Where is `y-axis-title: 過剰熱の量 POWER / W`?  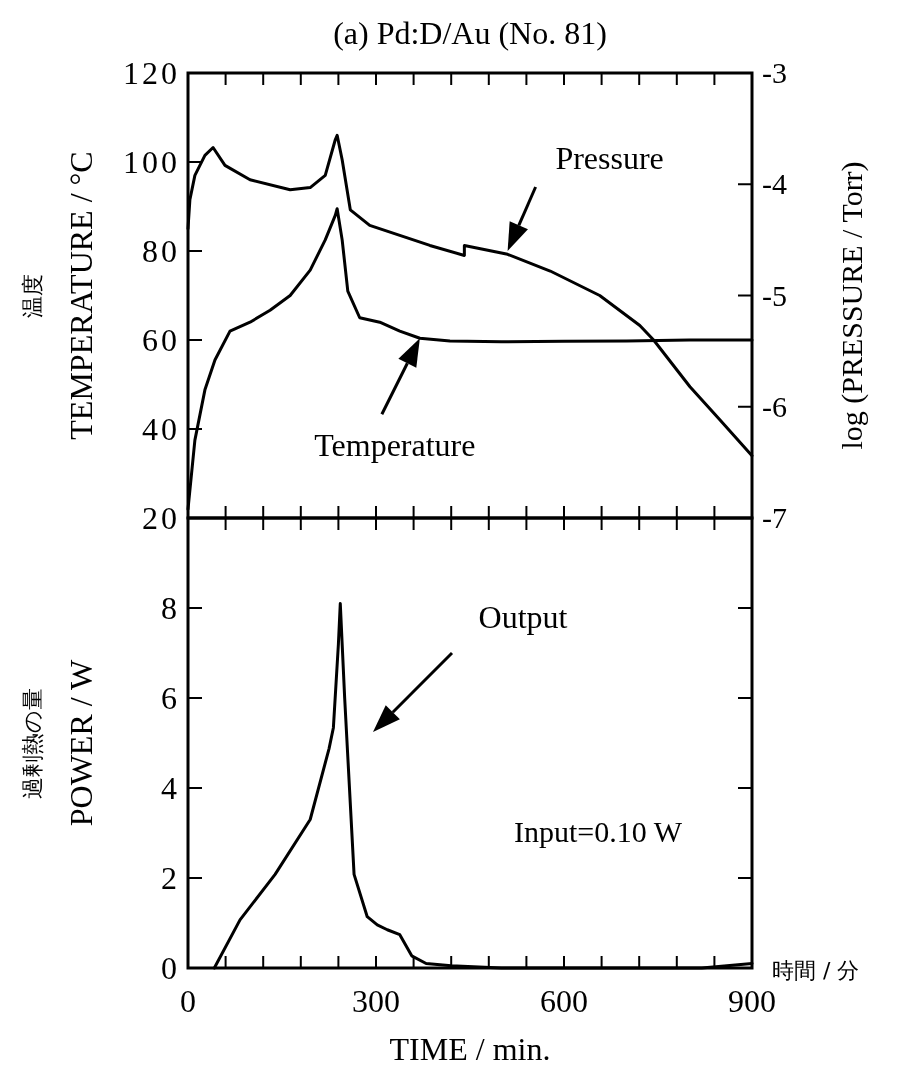 y-axis-title: 過剰熱の量 POWER / W is located at coordinates (59, 742).